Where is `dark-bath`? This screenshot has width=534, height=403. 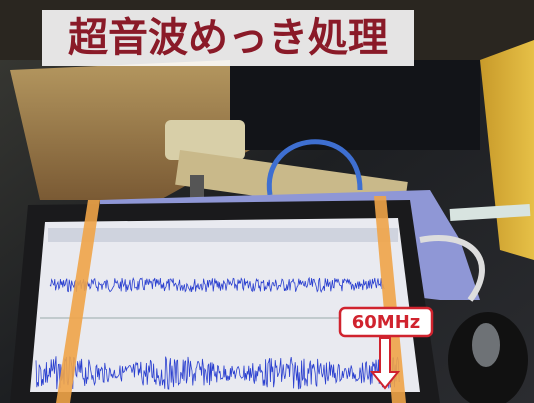
dark-bath is located at coordinates (355, 105).